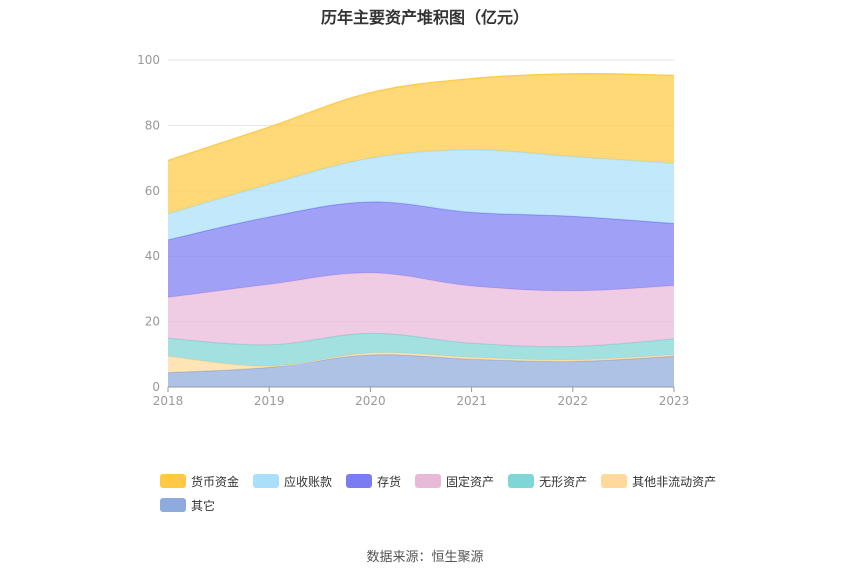 The width and height of the screenshot is (850, 575). What do you see at coordinates (152, 322) in the screenshot?
I see `y-tick-label: 20` at bounding box center [152, 322].